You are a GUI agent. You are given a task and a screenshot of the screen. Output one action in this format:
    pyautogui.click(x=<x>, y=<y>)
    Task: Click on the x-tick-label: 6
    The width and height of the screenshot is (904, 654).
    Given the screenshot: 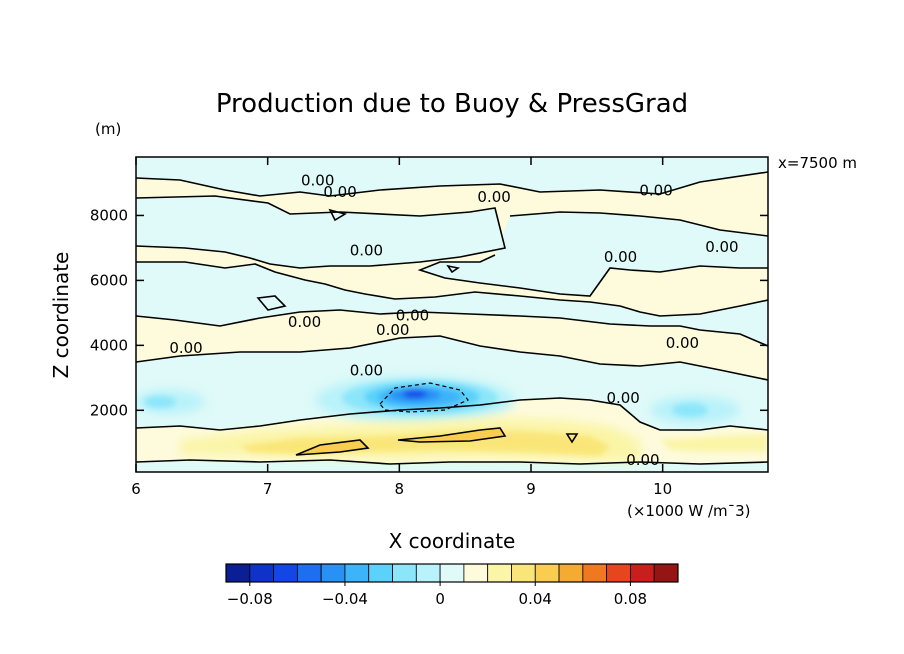 What is the action you would take?
    pyautogui.click(x=136, y=489)
    